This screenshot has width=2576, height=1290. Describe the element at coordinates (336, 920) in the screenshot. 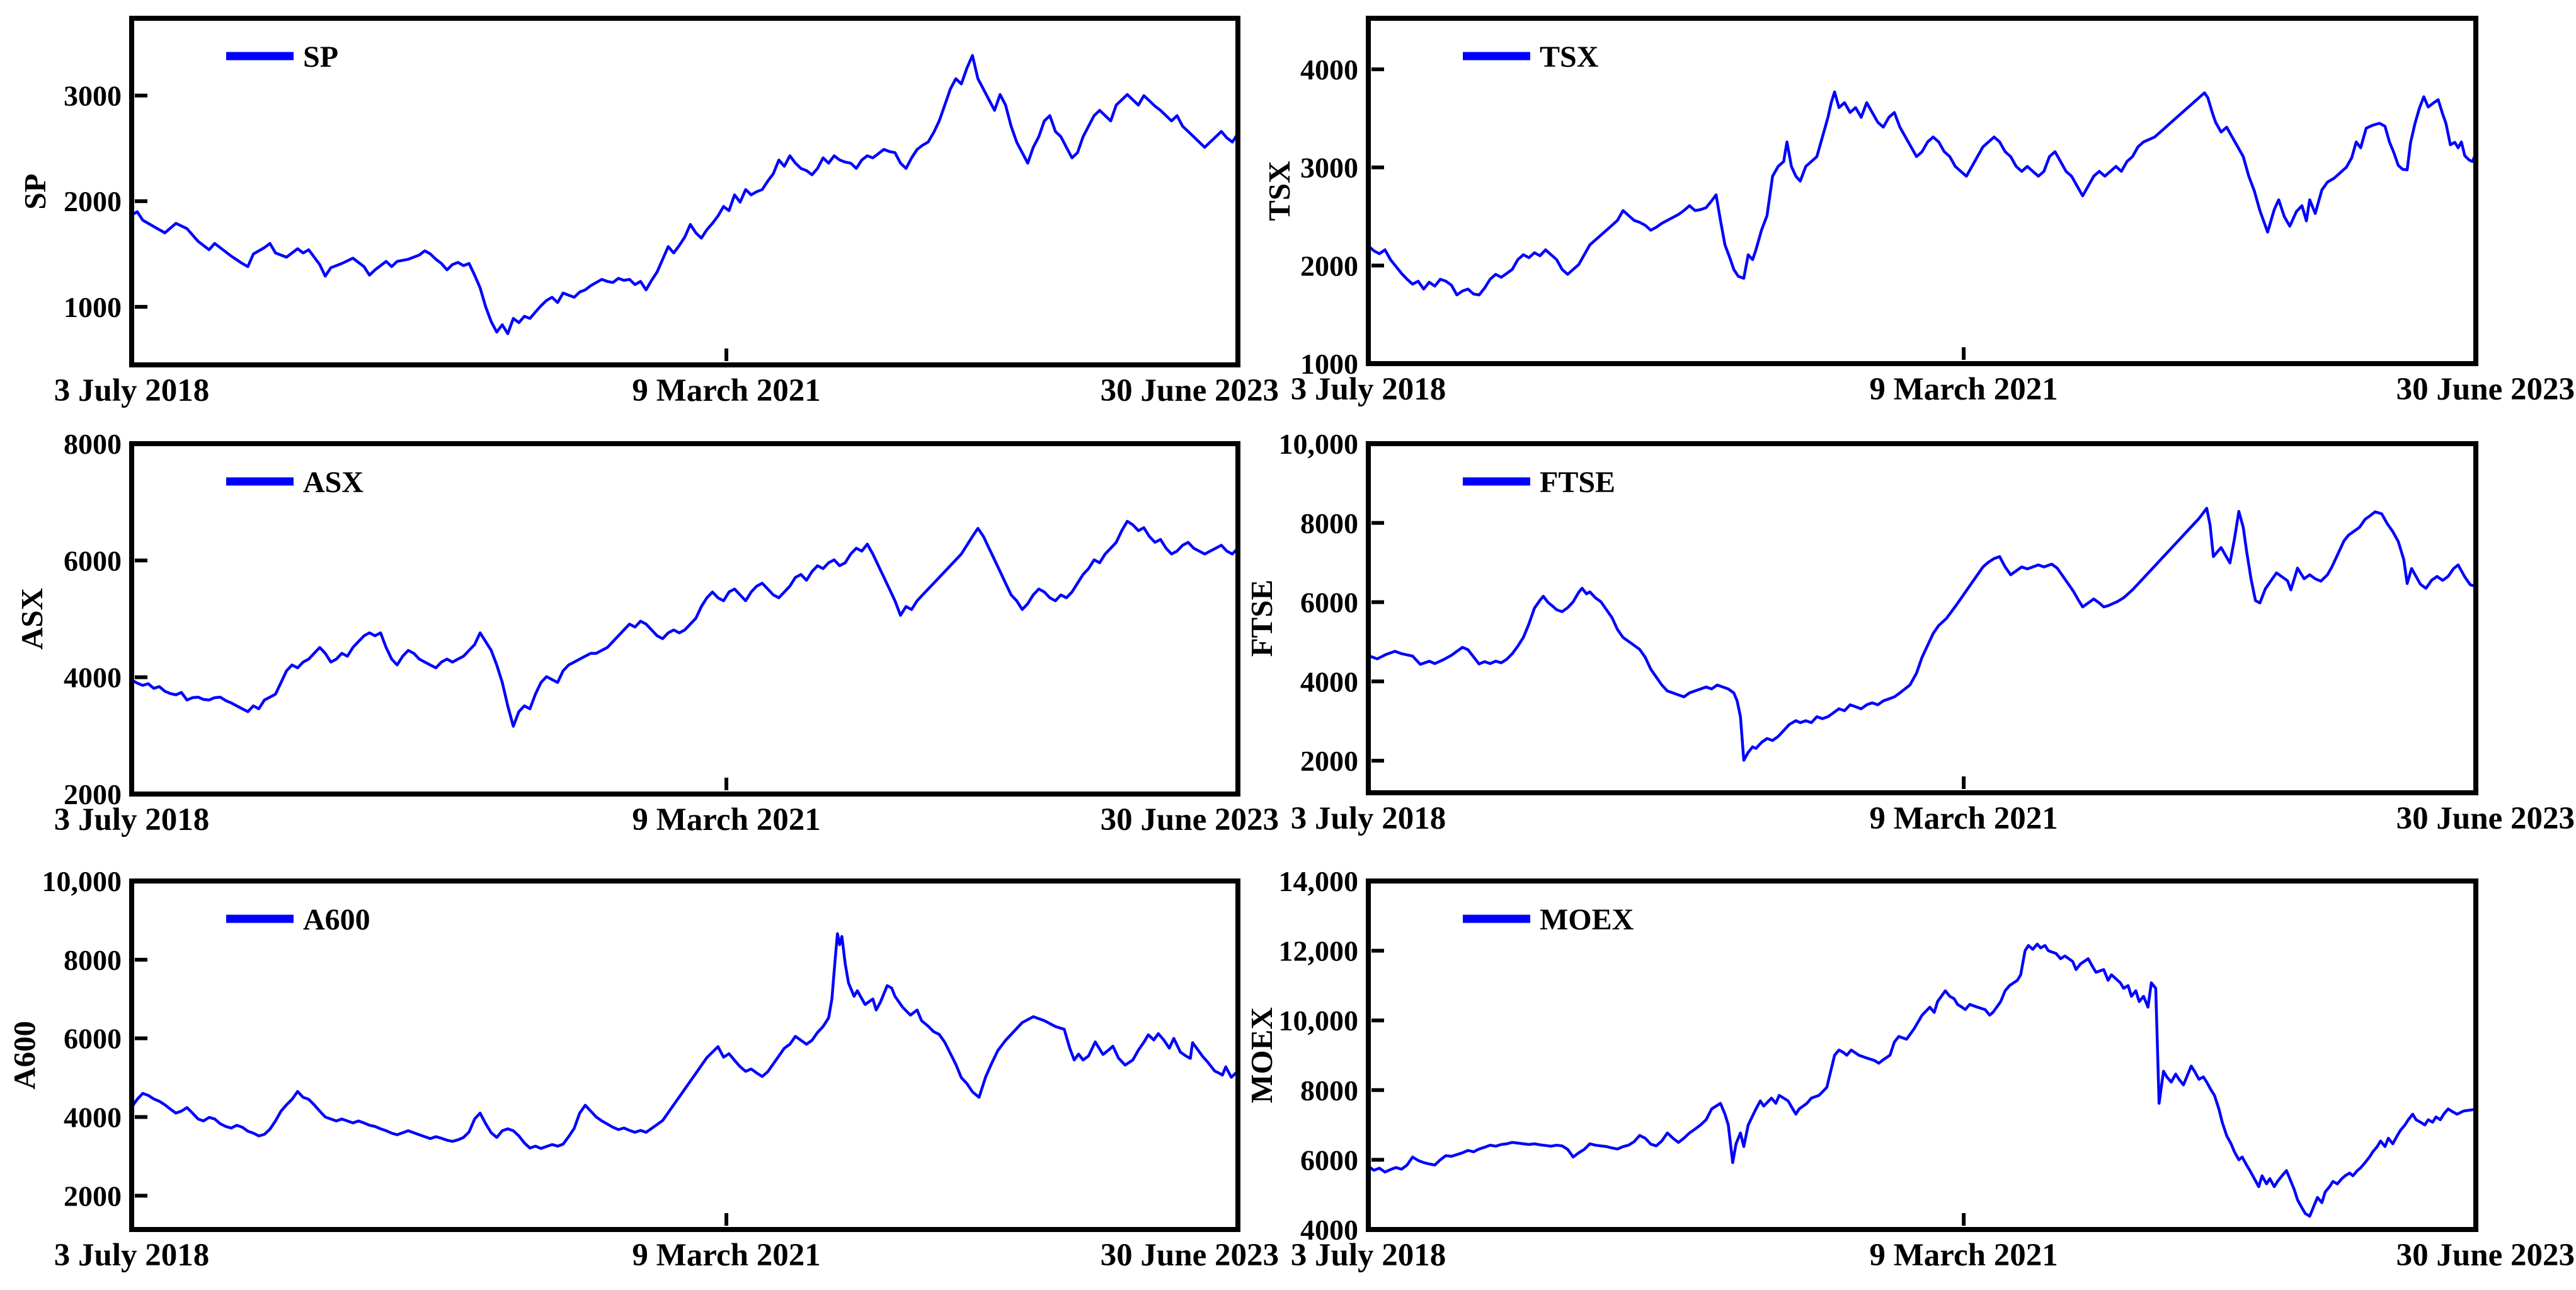

I see `legend-label: A600` at that location.